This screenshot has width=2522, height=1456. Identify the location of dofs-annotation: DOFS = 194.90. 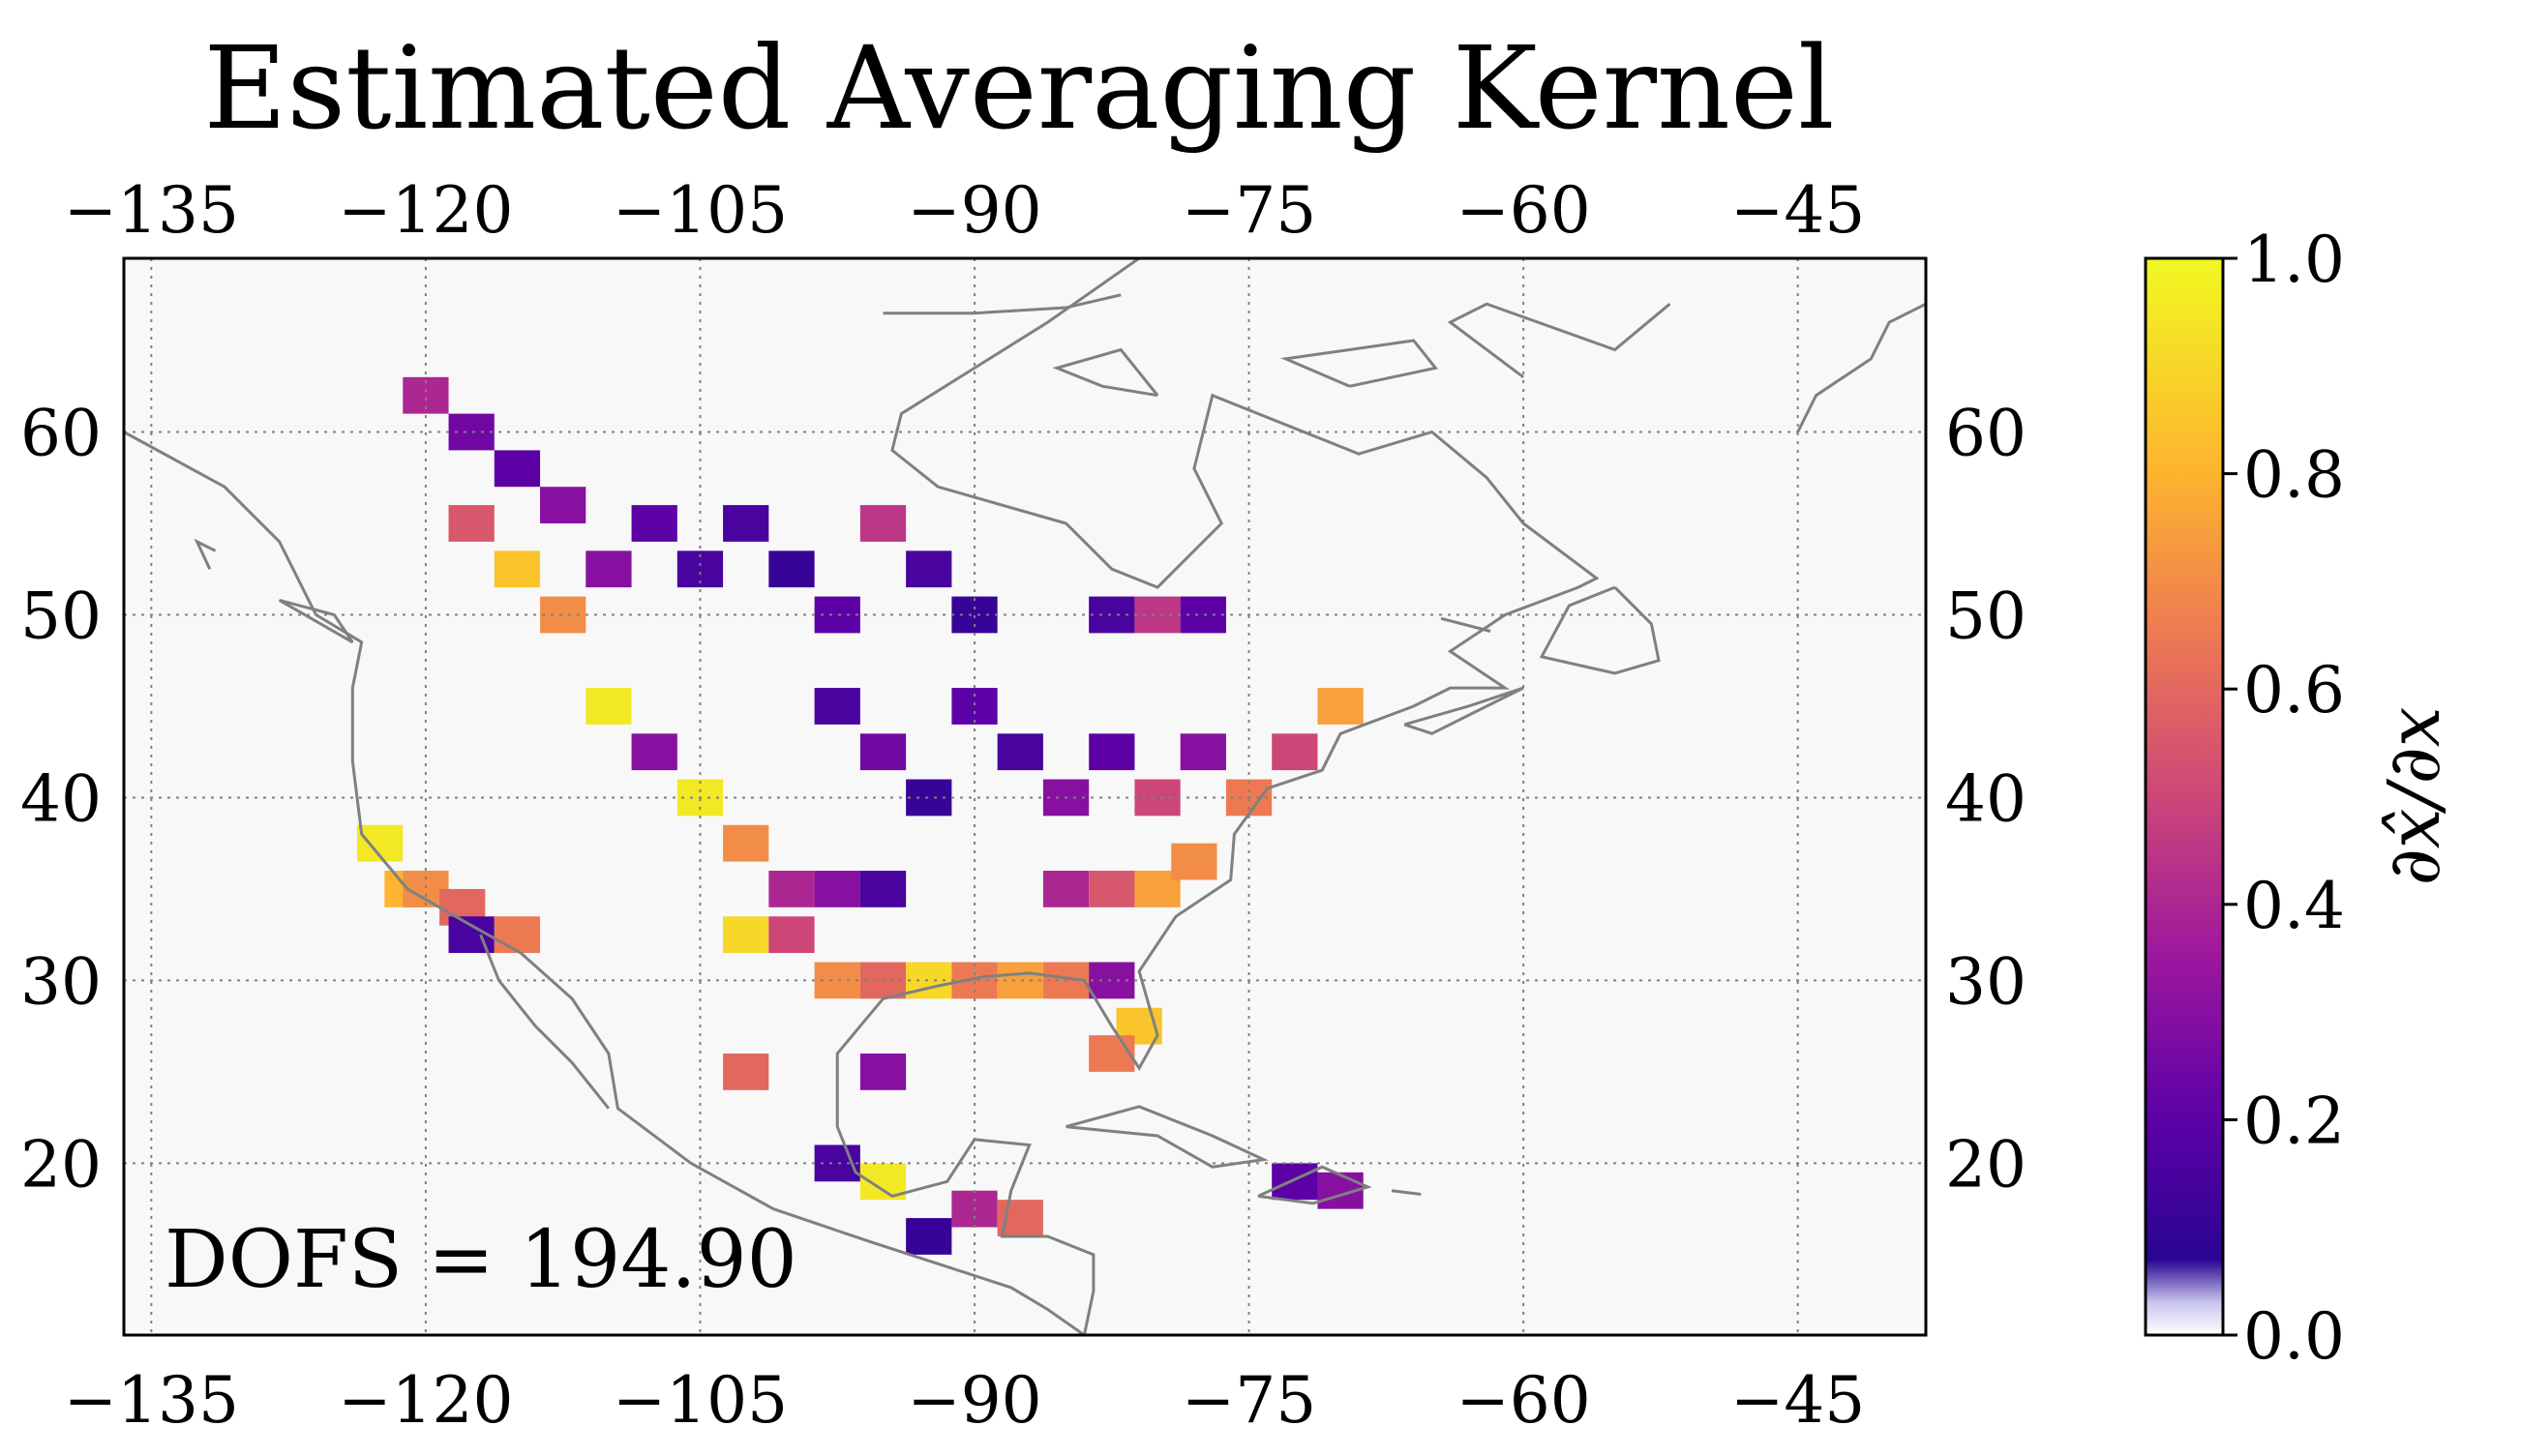
(481, 1260).